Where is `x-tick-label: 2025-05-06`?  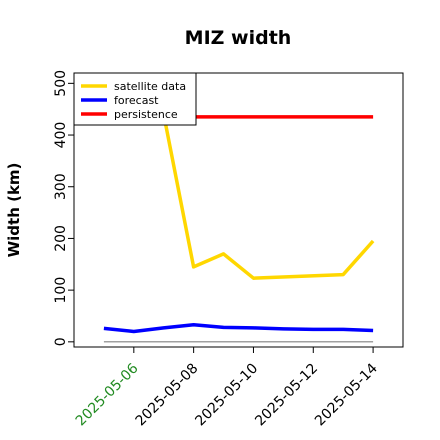
x-tick-label: 2025-05-06 is located at coordinates (107, 394).